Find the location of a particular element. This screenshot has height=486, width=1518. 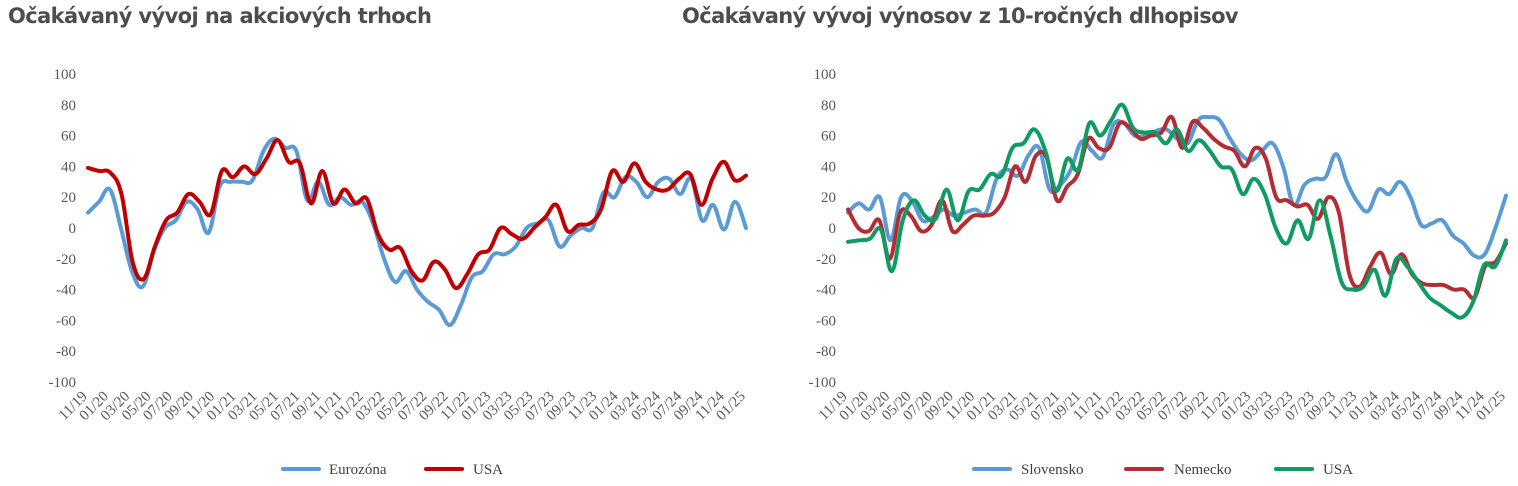

legend-label: Eurozóna is located at coordinates (358, 470).